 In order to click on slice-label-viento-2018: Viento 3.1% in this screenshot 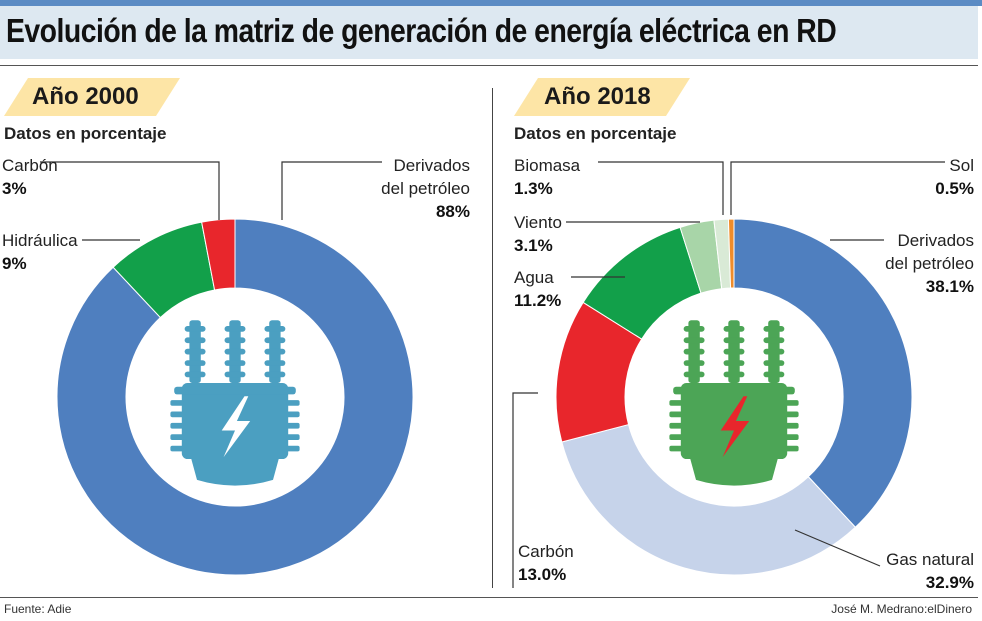, I will do `click(538, 234)`.